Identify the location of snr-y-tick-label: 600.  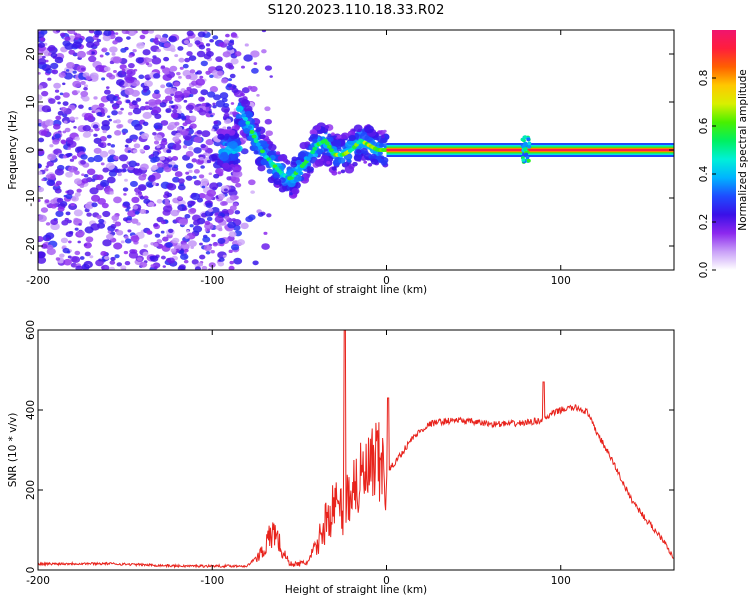
(31, 330).